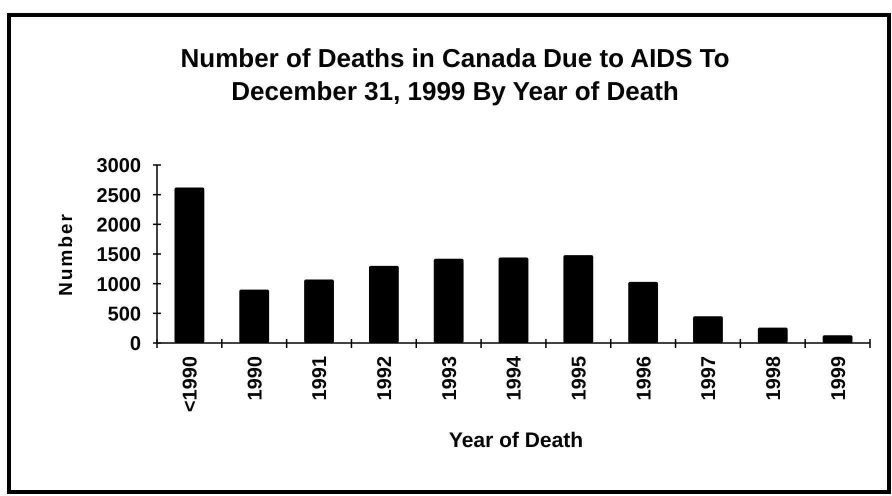  I want to click on x-tick-label: 1995, so click(579, 378).